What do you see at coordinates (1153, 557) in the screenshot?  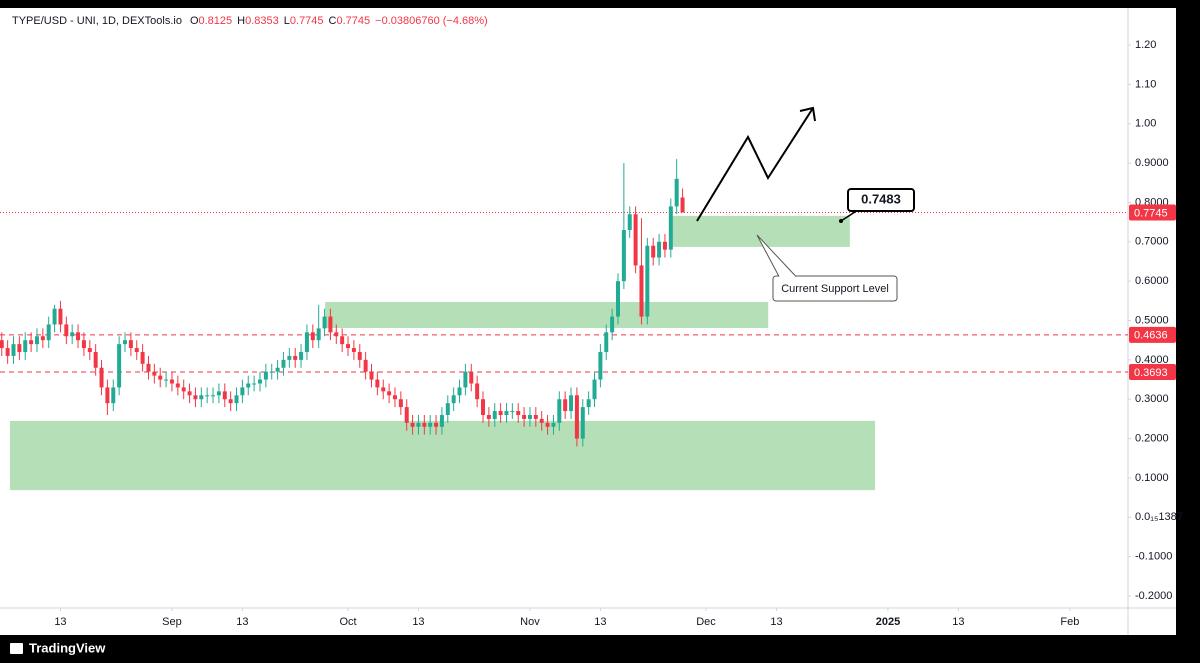 I see `y-tick-label: -0.1000` at bounding box center [1153, 557].